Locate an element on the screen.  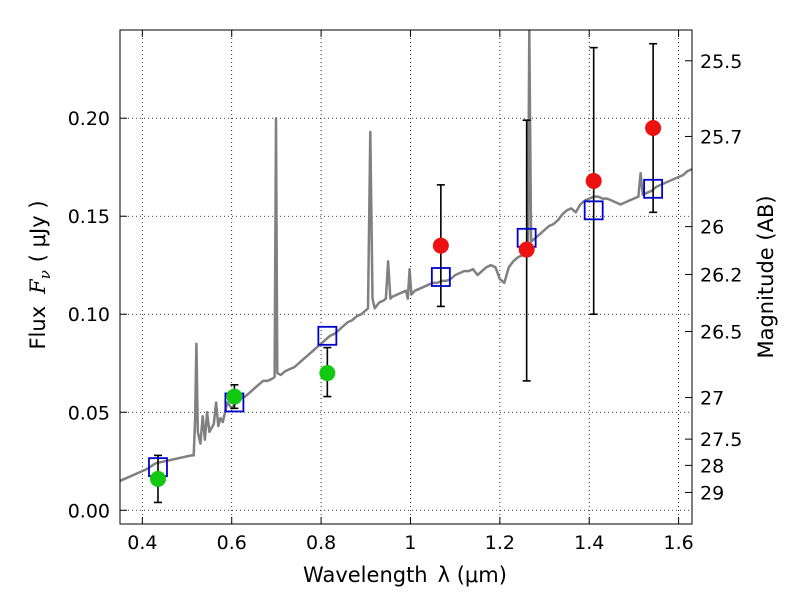
x-tick-label: 1.4 is located at coordinates (589, 543).